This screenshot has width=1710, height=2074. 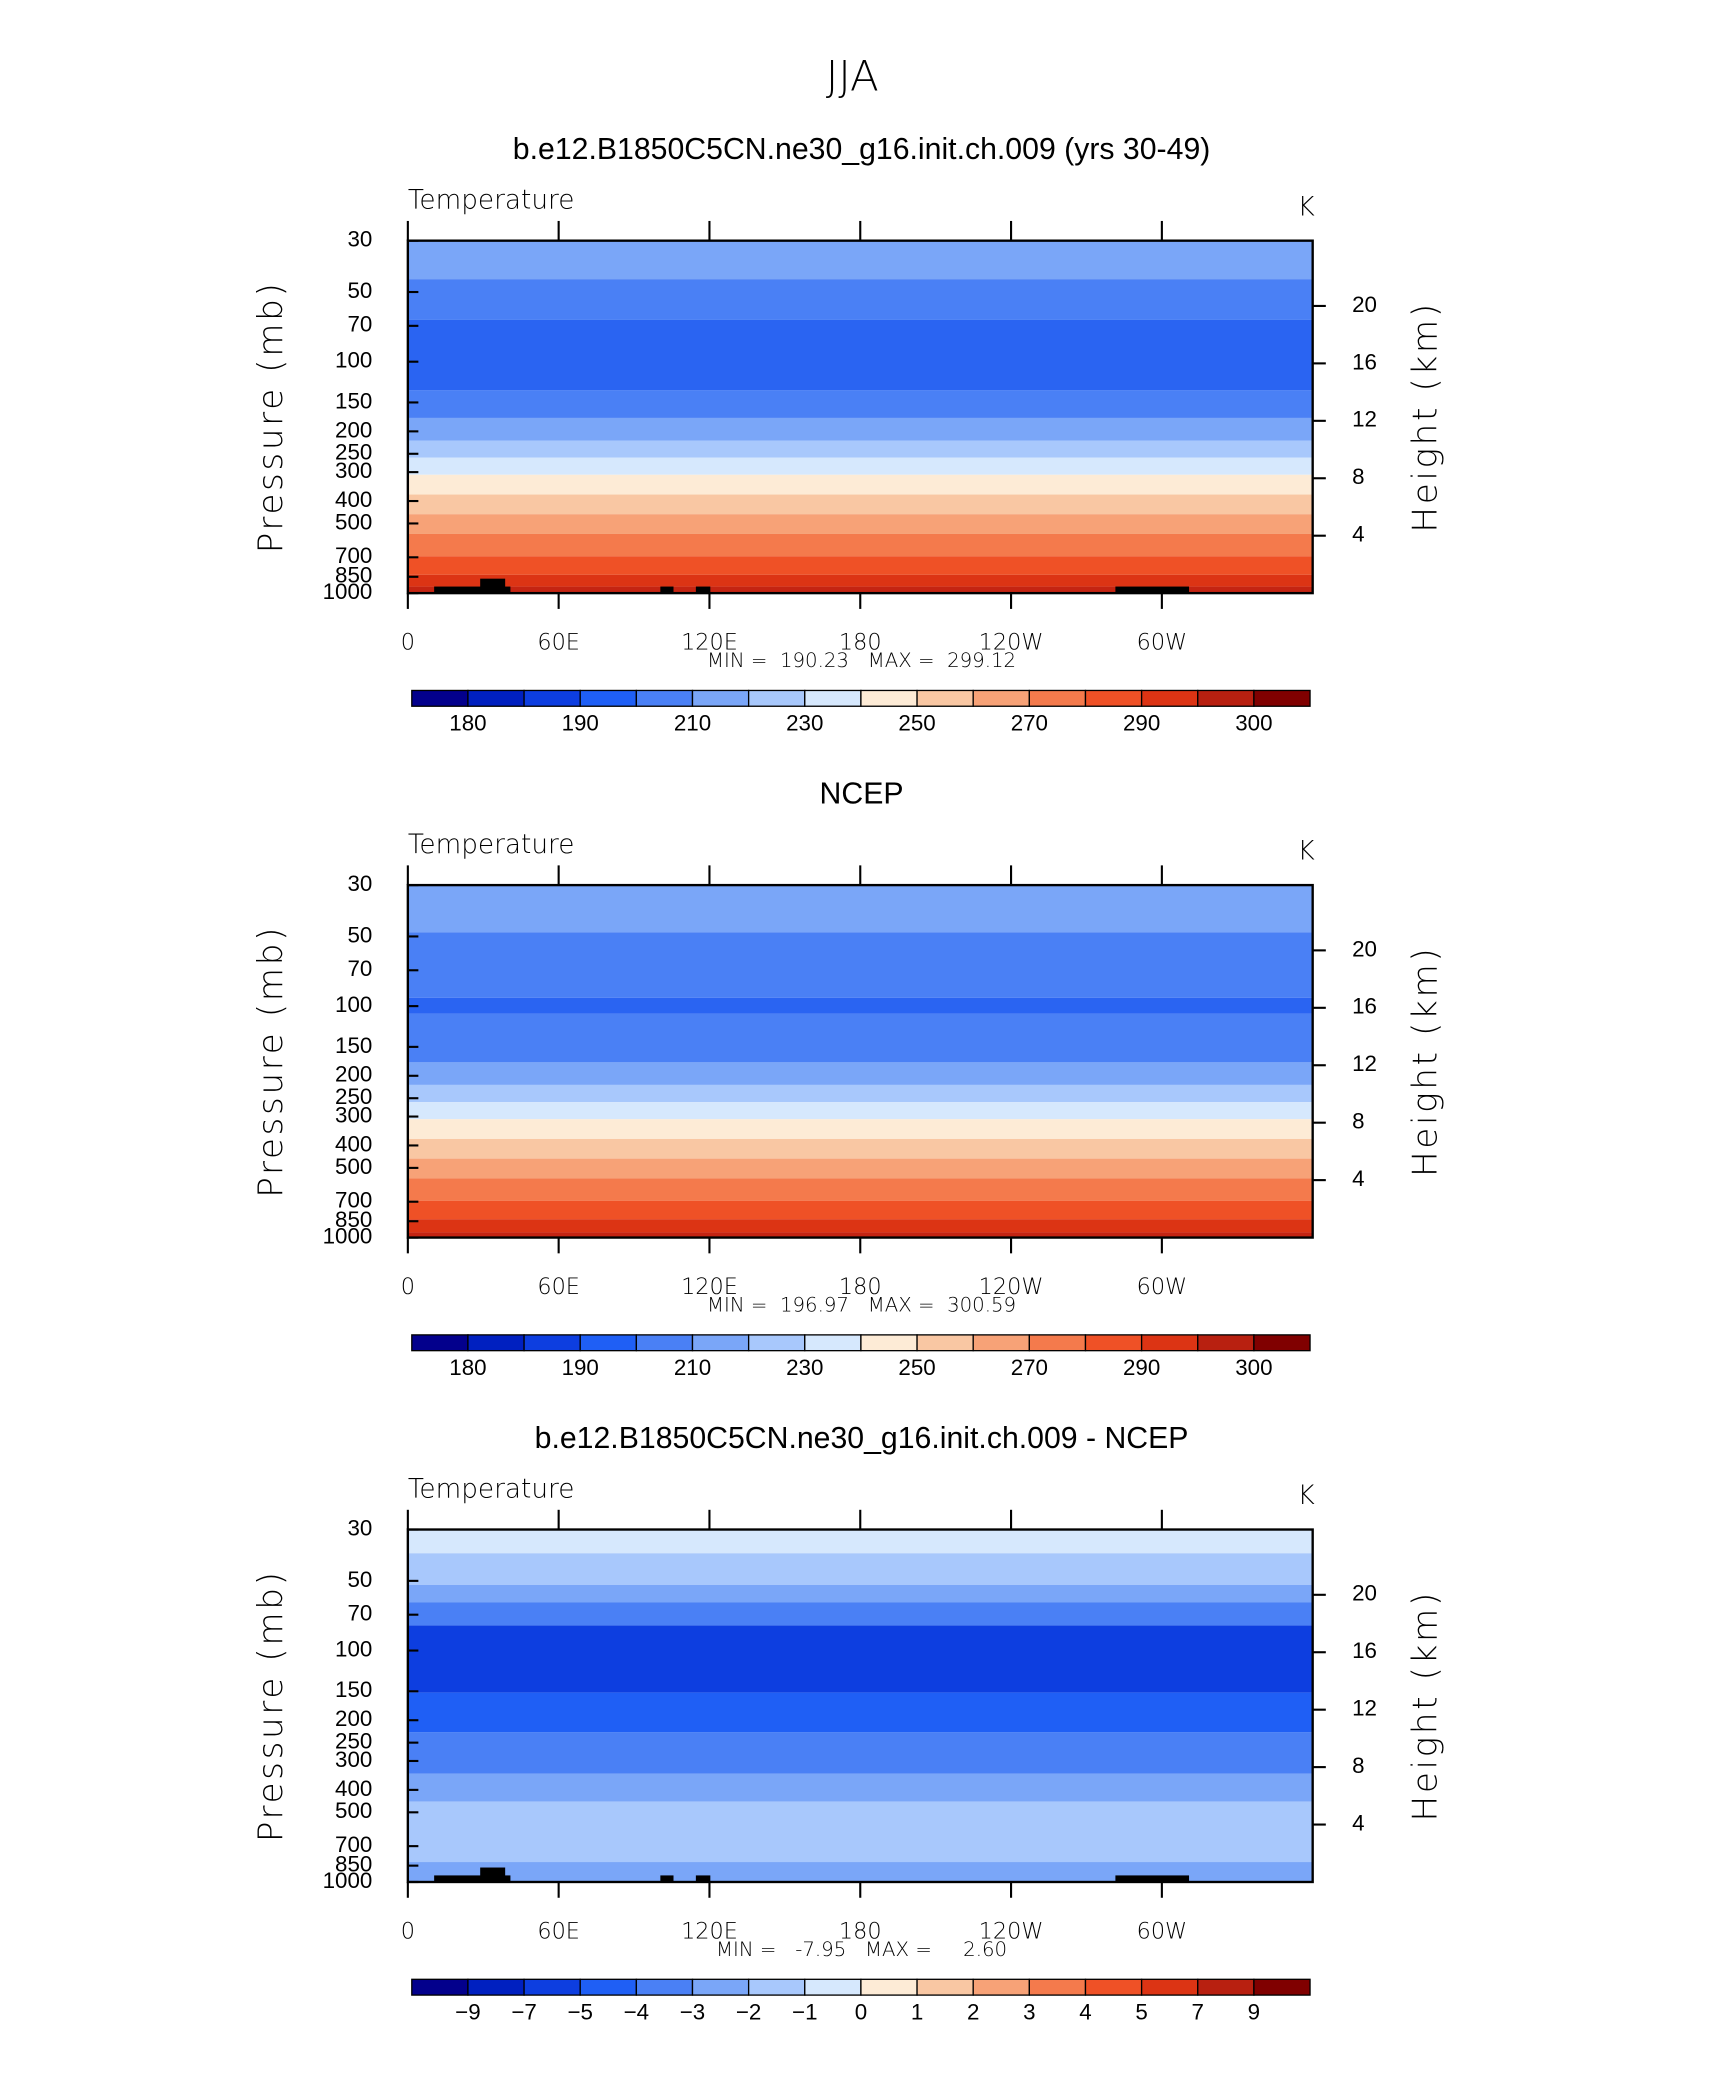 I want to click on colorbar-label: 0, so click(x=861, y=2011).